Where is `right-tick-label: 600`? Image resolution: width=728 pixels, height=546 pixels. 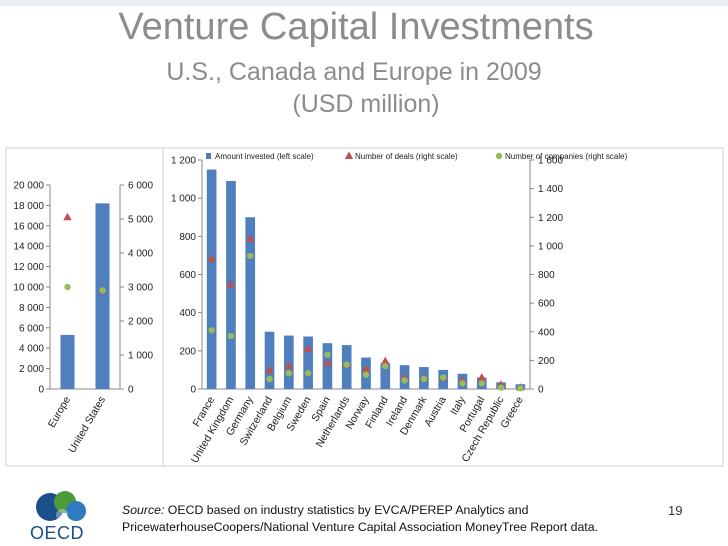
right-tick-label: 600 is located at coordinates (546, 304).